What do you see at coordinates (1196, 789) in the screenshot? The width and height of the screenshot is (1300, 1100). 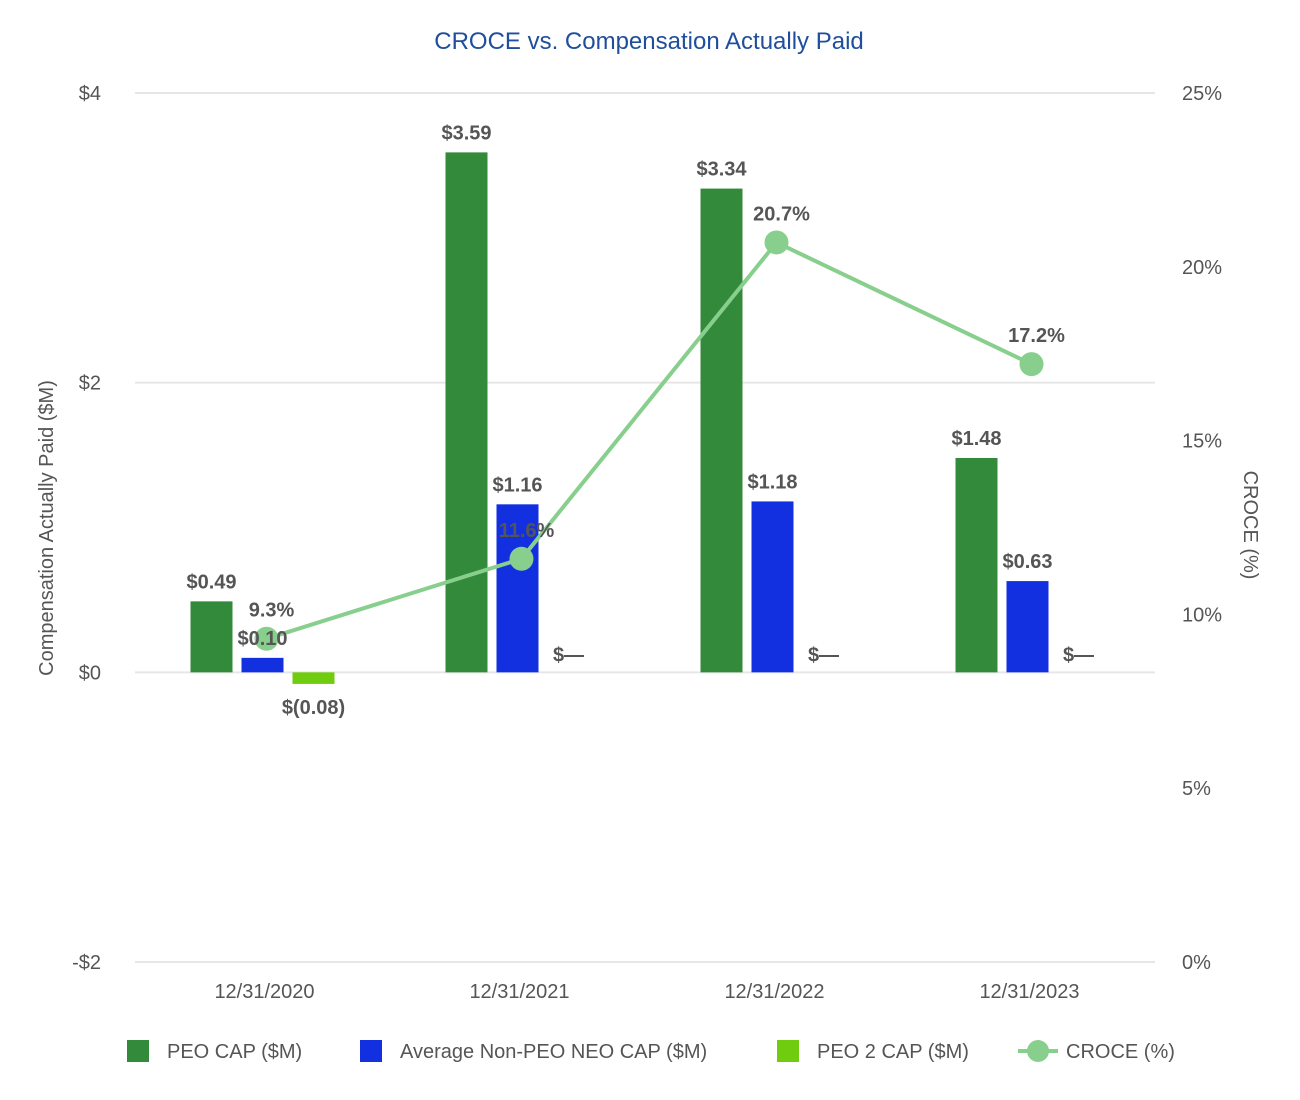 I see `y2-tick-label: 5%` at bounding box center [1196, 789].